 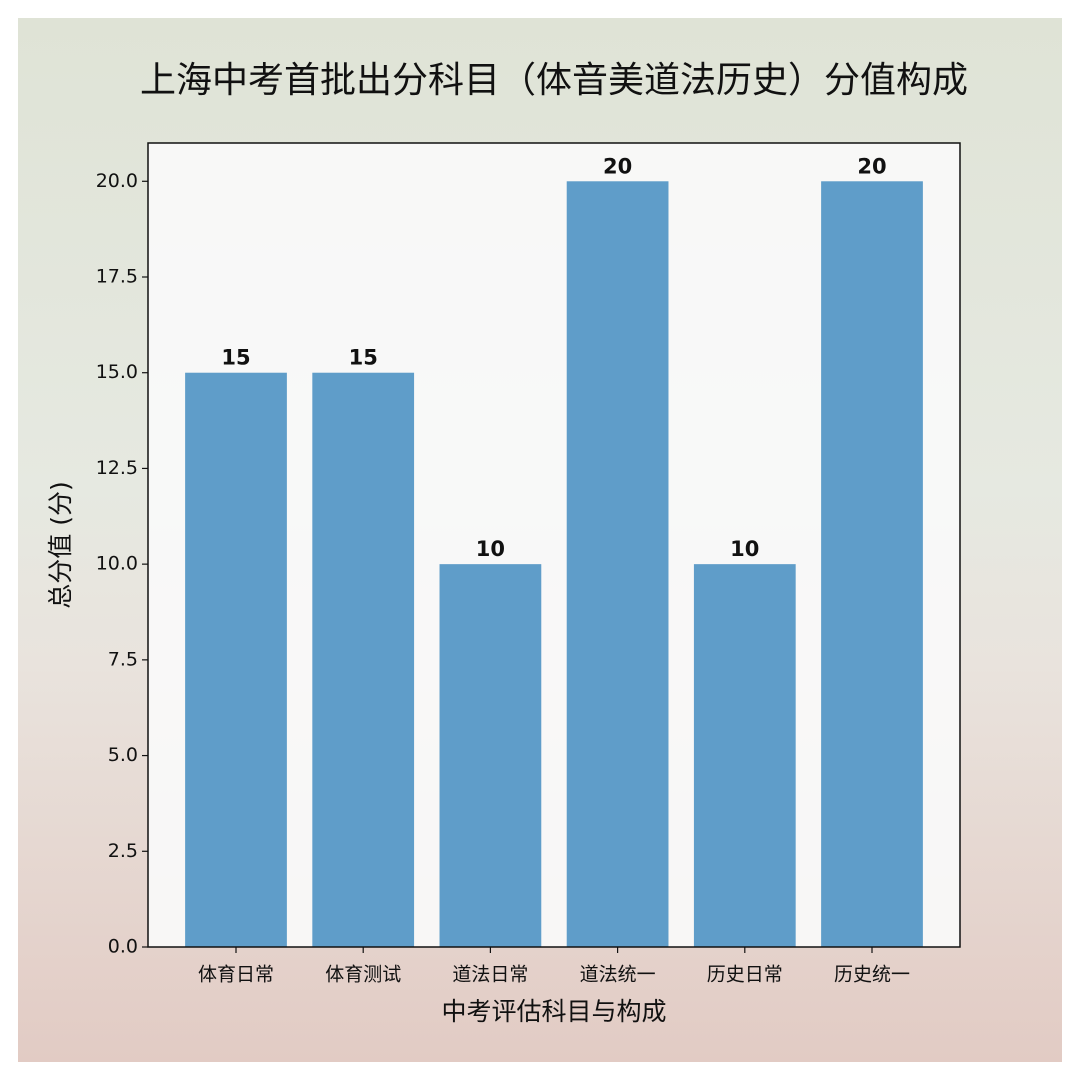 I want to click on y-tick-label: 15.0, so click(x=117, y=372).